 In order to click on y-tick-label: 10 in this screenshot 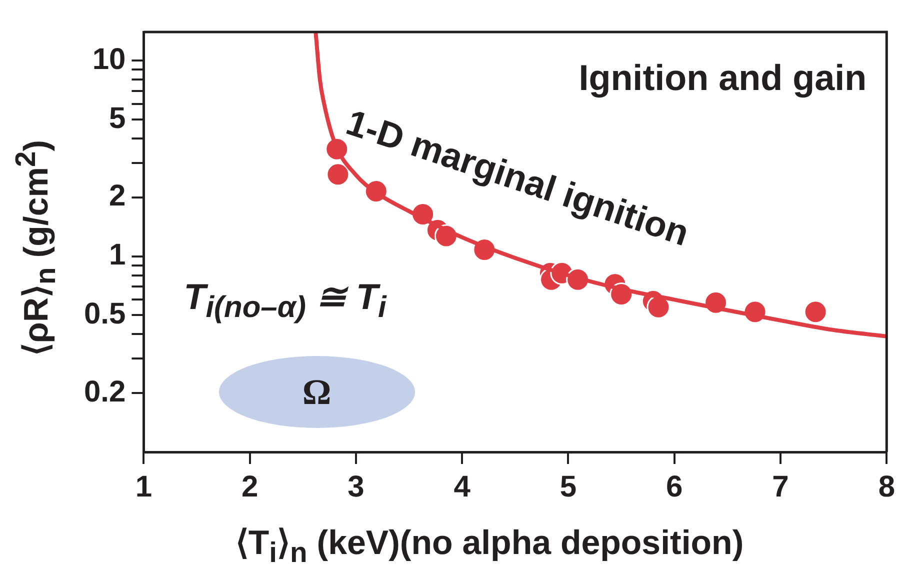, I will do `click(109, 59)`.